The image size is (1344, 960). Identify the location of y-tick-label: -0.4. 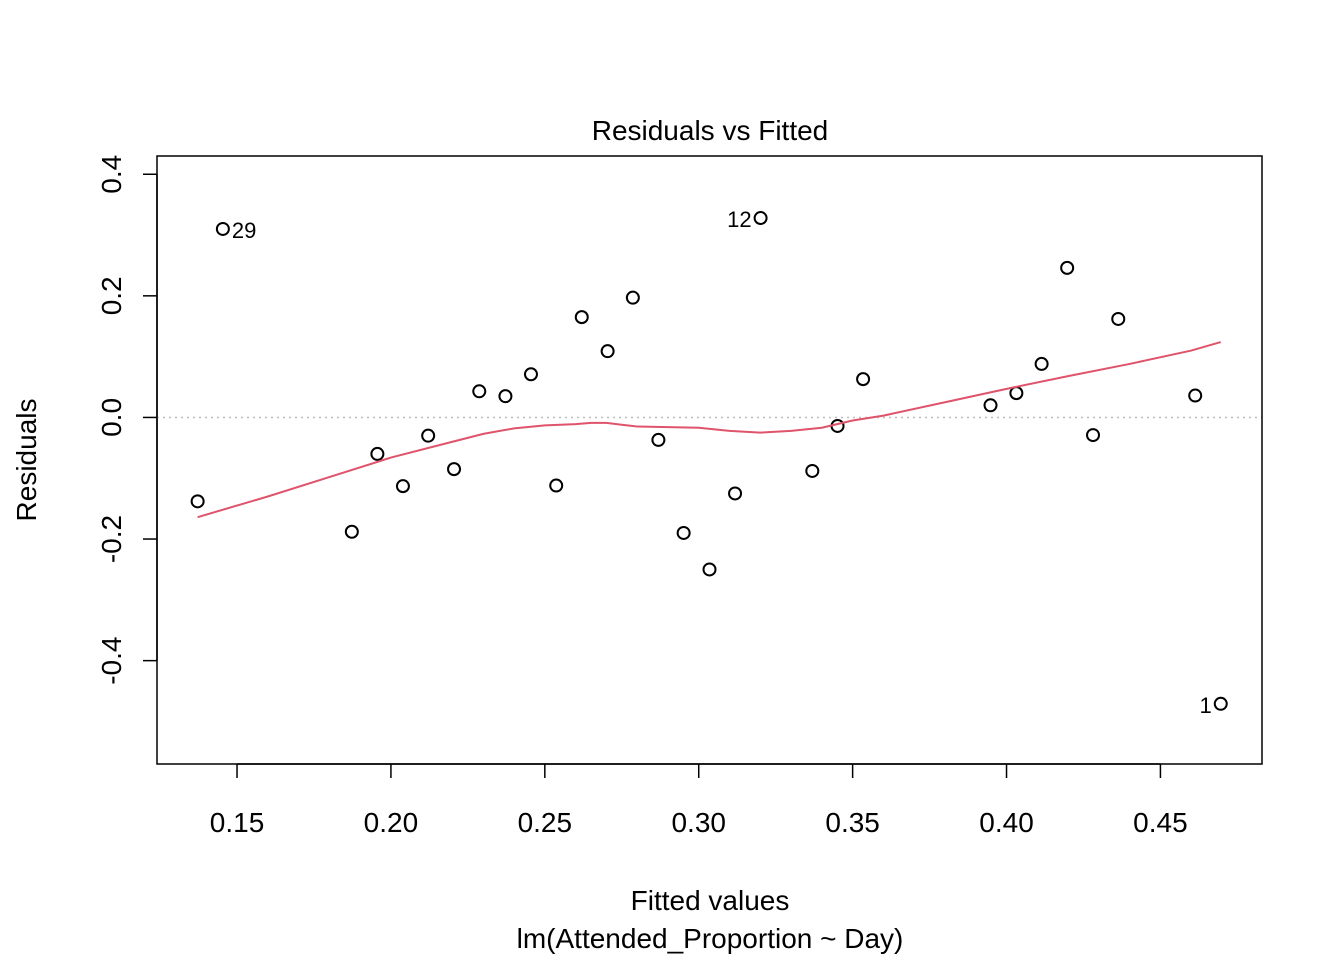
(111, 661).